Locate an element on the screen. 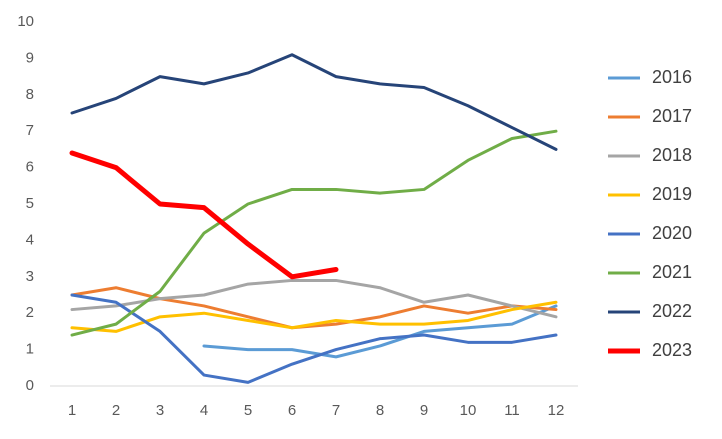 This screenshot has height=439, width=722. y-tick-label: 4 is located at coordinates (30, 239).